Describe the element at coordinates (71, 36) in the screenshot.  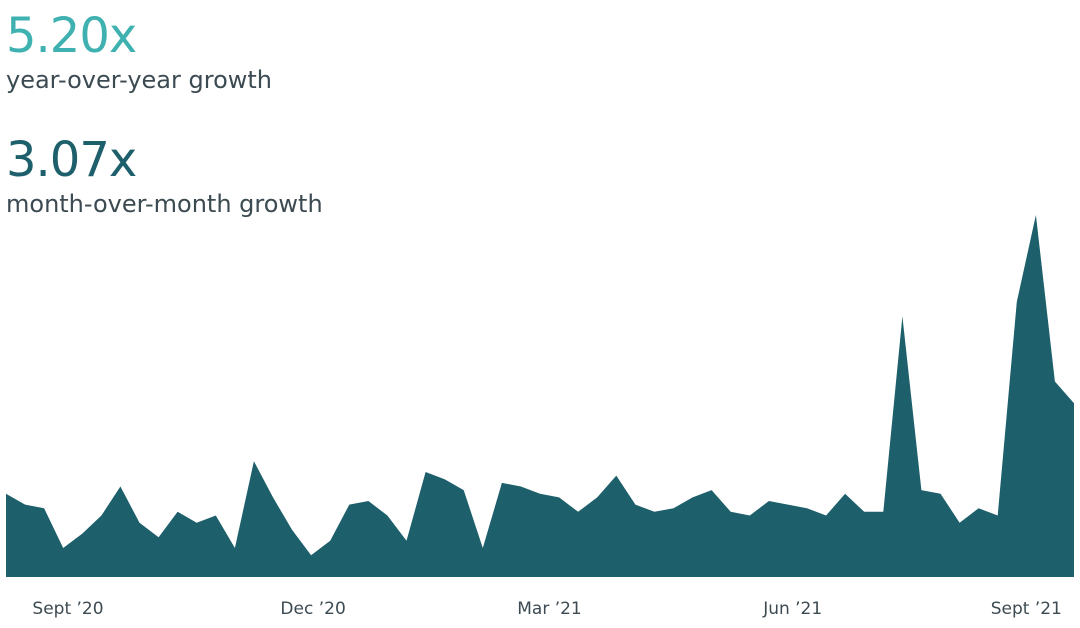
I see `yoy-value: 5.20x` at that location.